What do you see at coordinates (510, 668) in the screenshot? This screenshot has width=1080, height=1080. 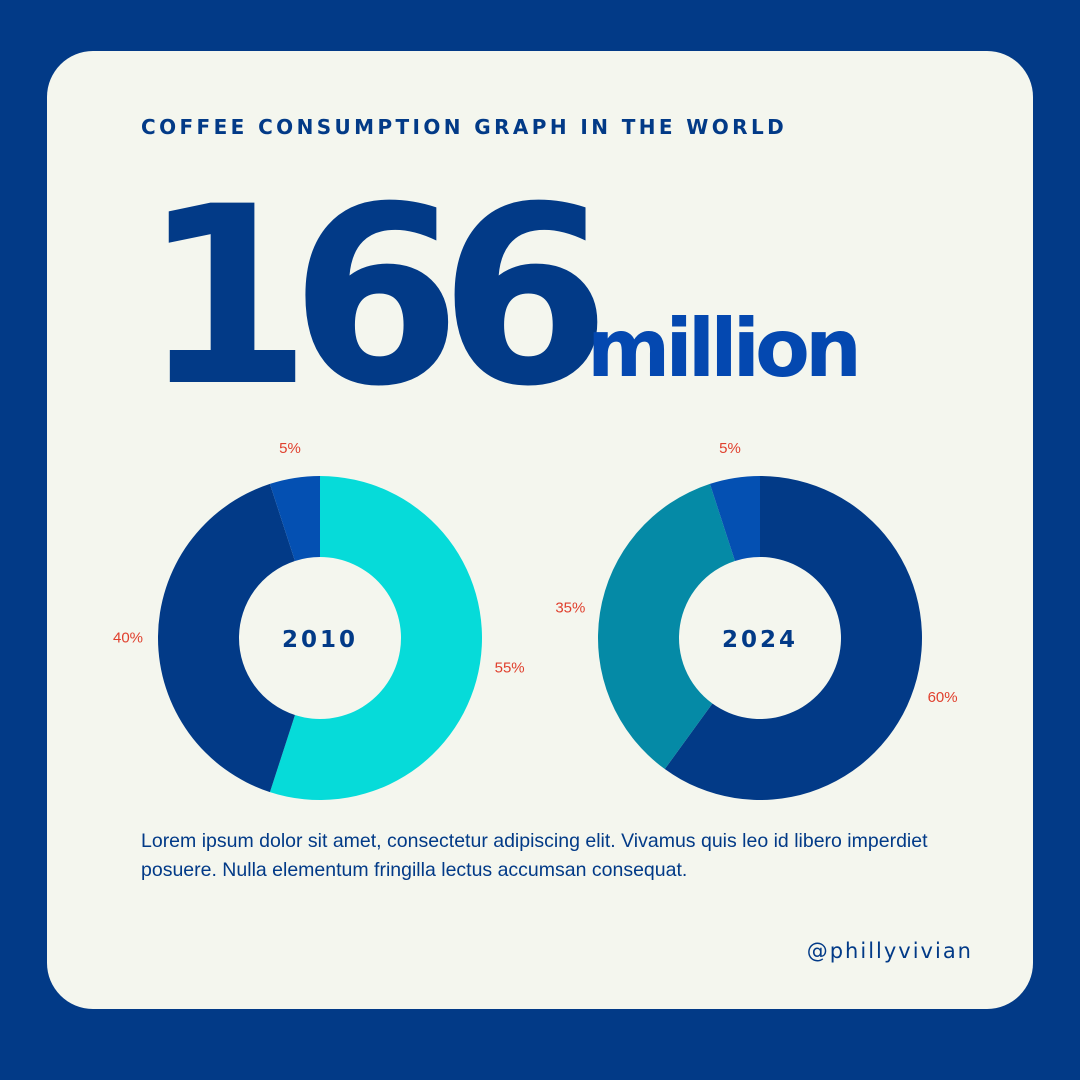 I see `slice-label: 55%` at bounding box center [510, 668].